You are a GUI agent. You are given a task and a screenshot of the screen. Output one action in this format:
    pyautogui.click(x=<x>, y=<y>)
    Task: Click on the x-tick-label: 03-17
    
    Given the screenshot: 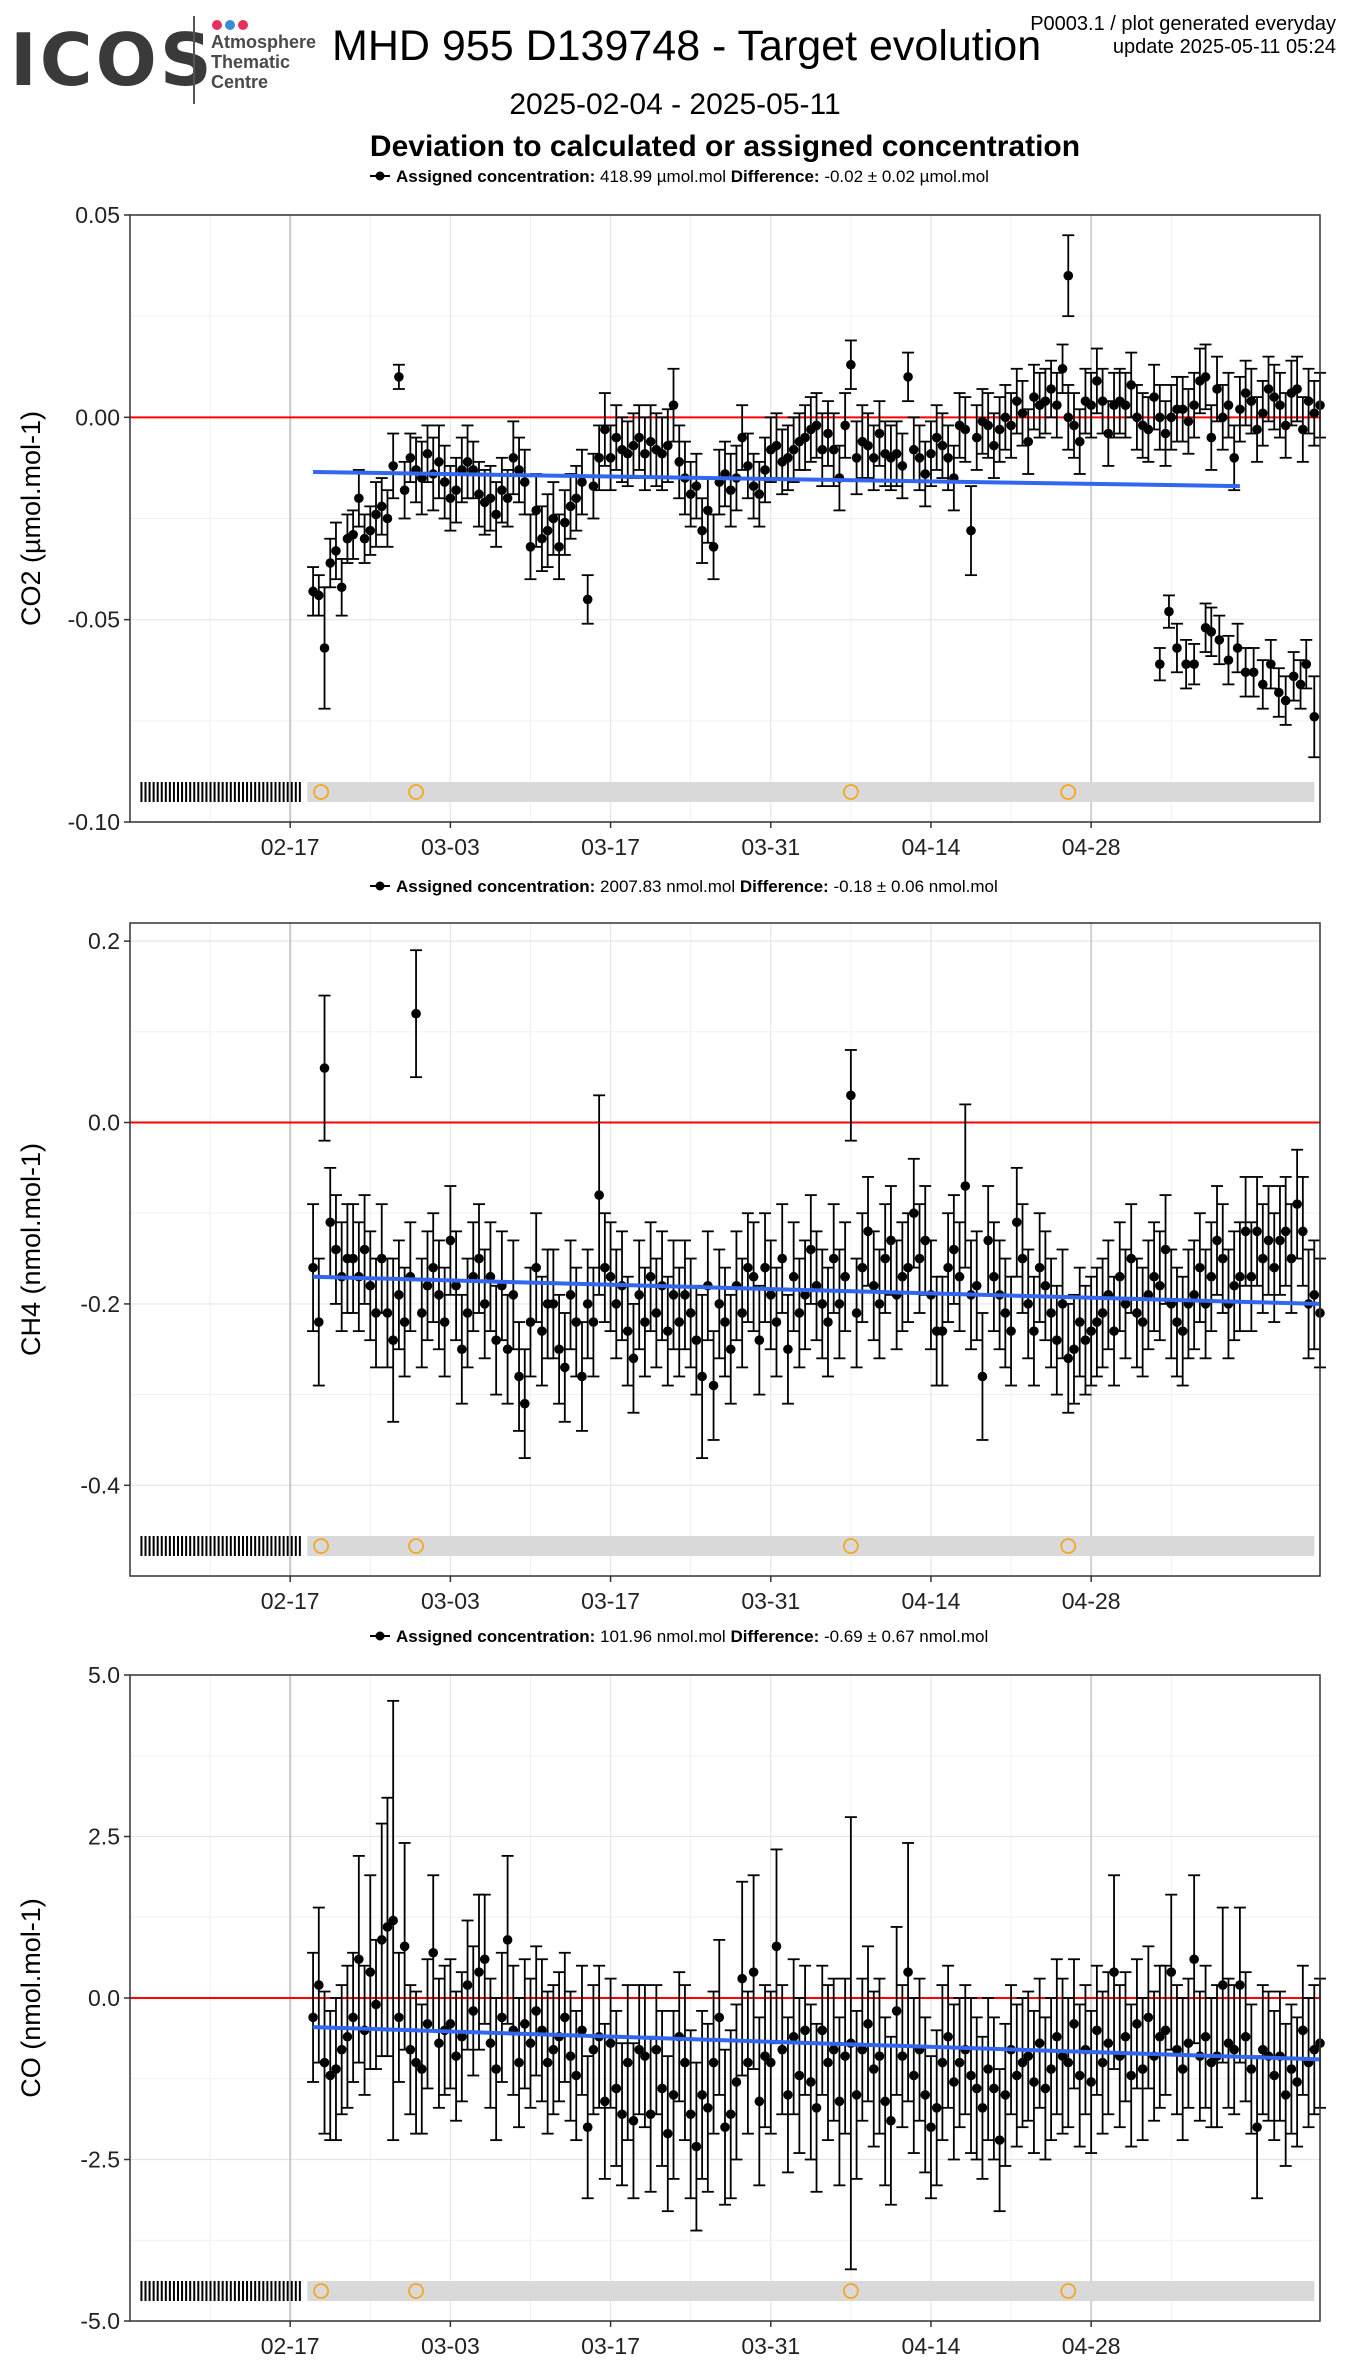 What is the action you would take?
    pyautogui.click(x=610, y=2346)
    